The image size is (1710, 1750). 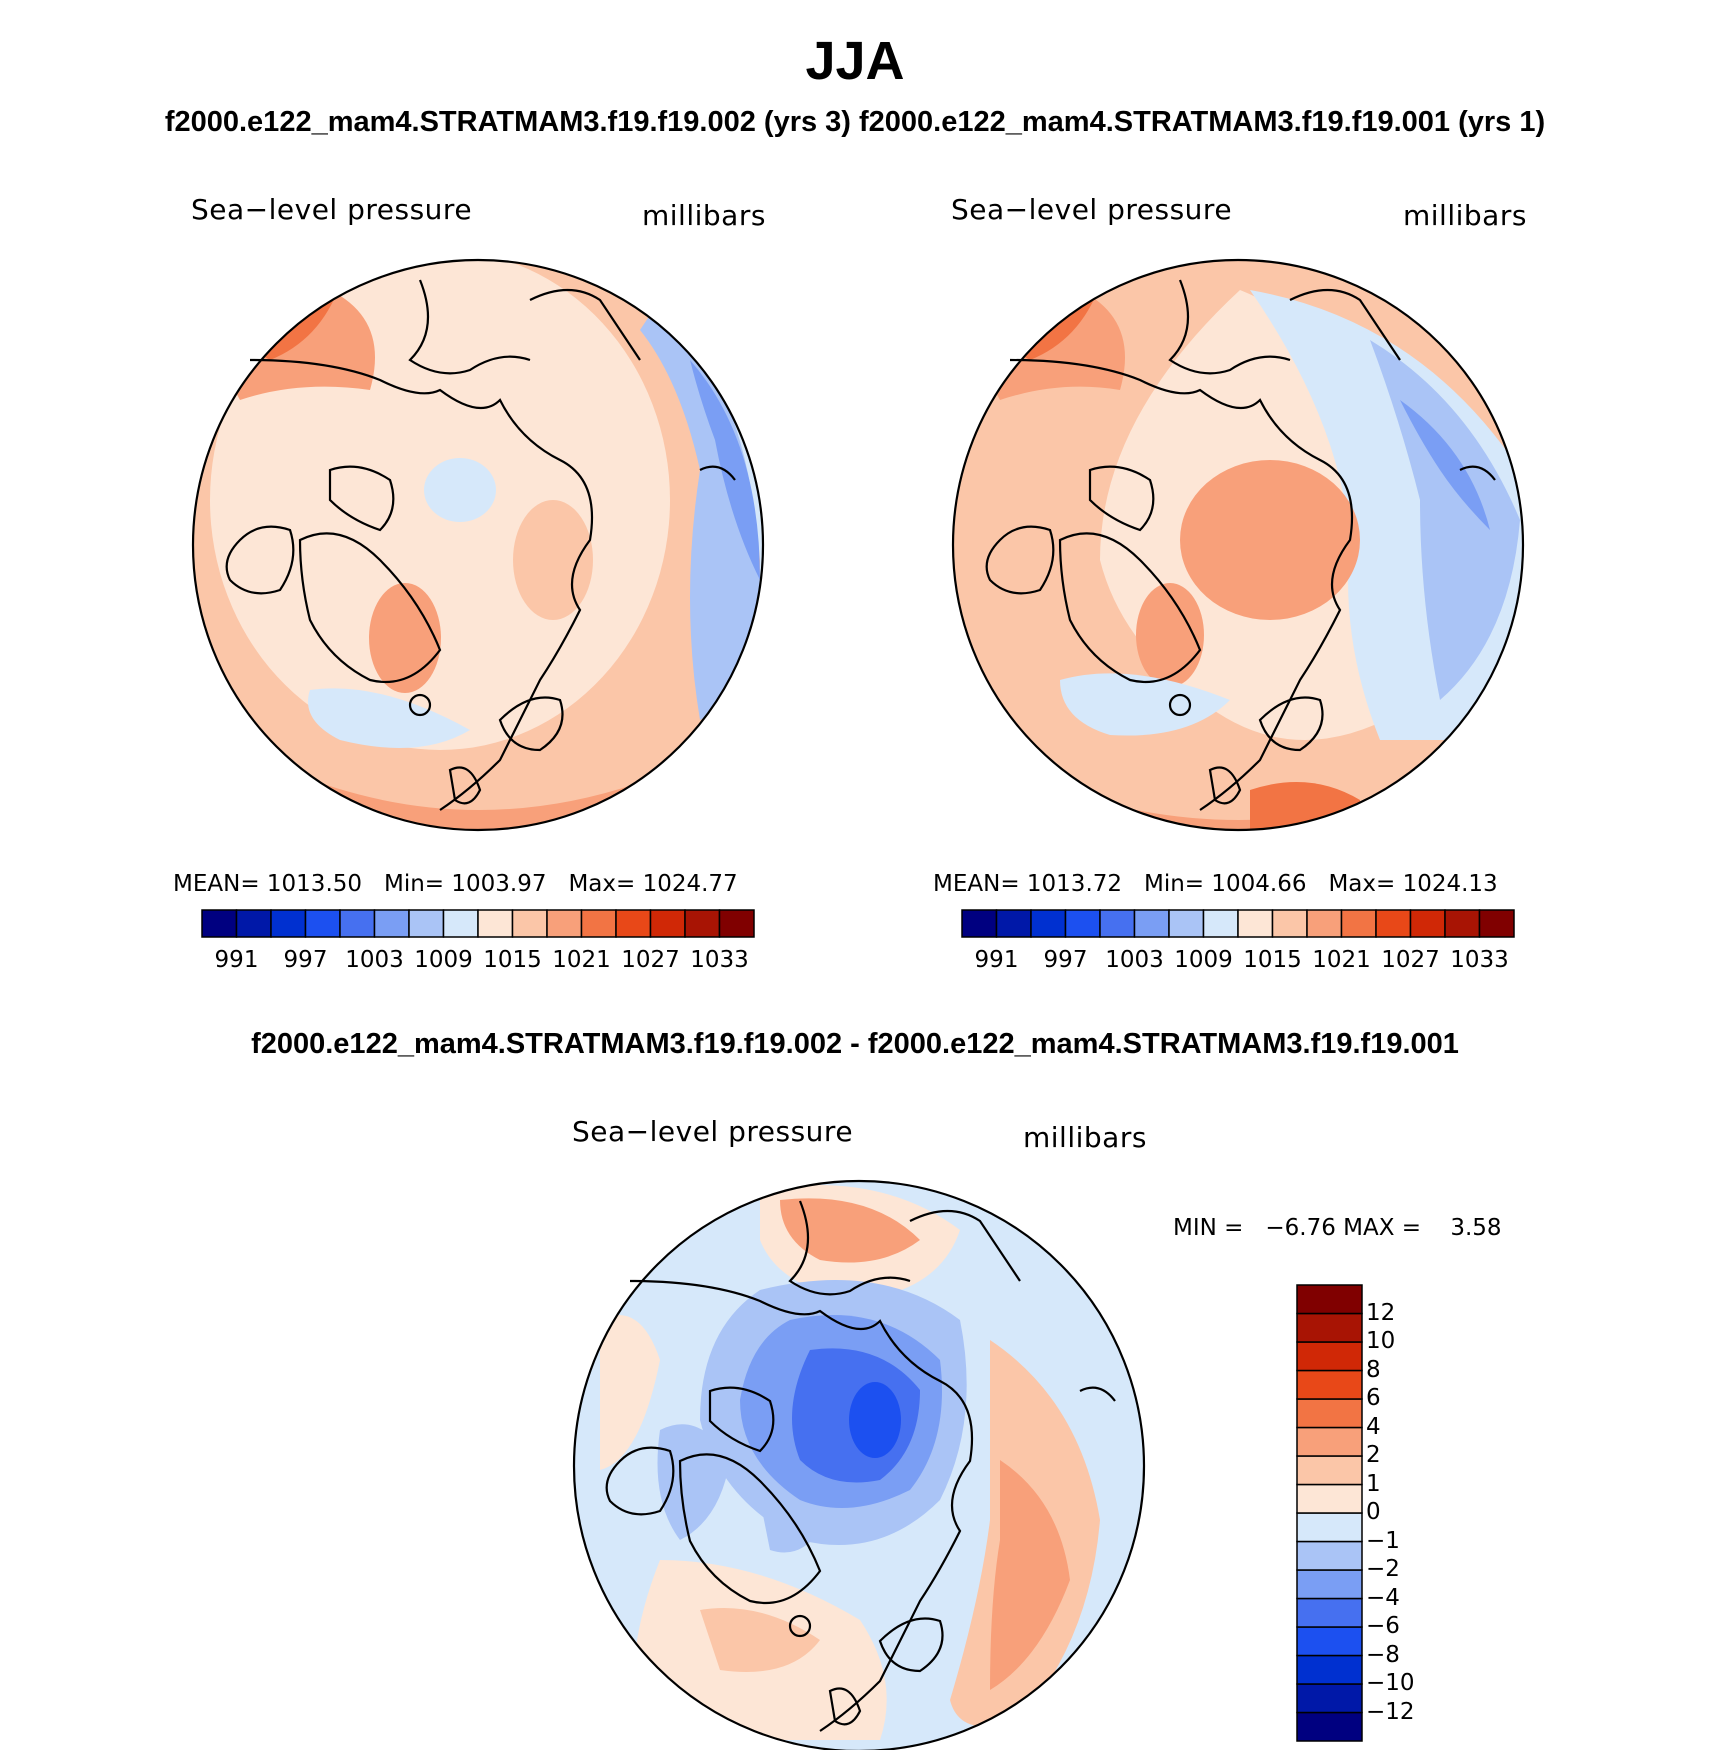 What do you see at coordinates (1450, 884) in the screenshot?
I see `panel2-max-value: 1024.13` at bounding box center [1450, 884].